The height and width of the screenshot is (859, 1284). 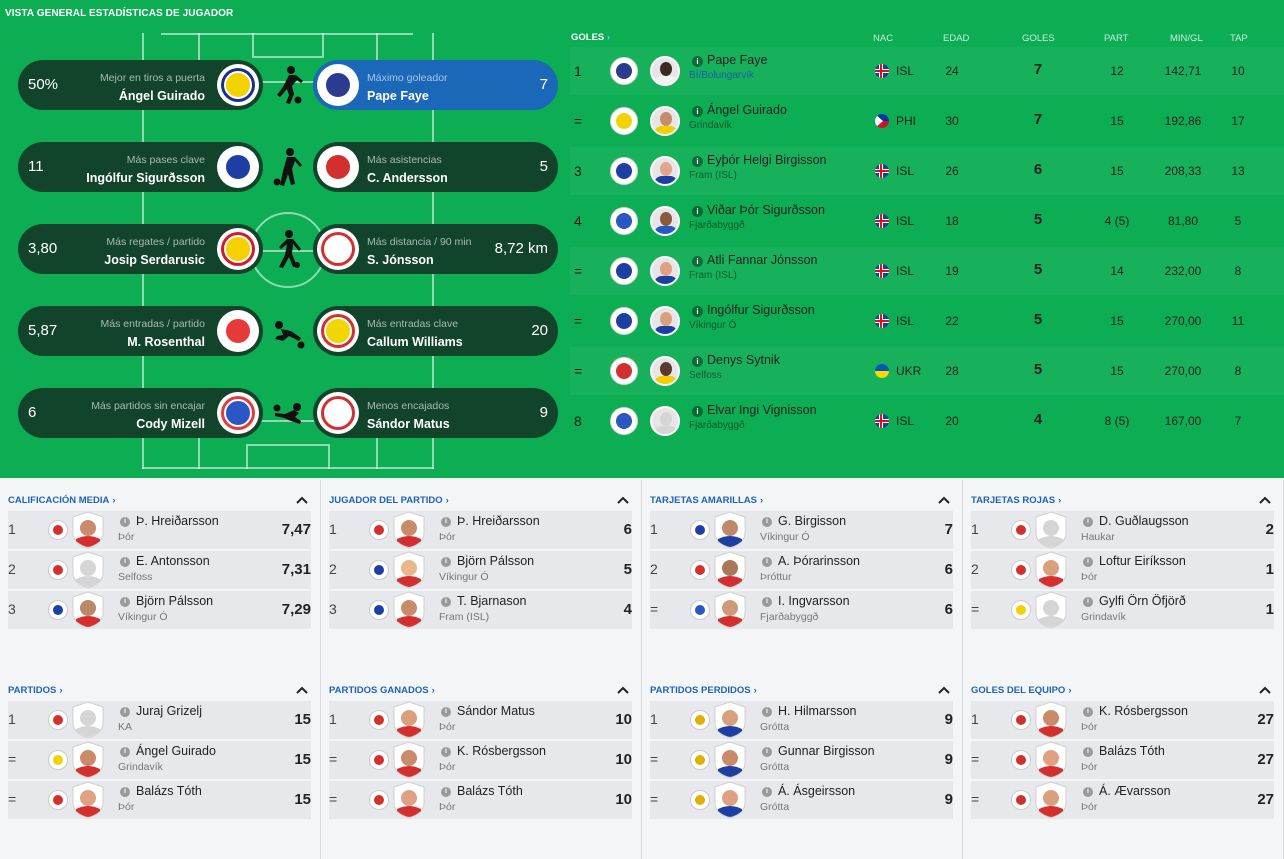 What do you see at coordinates (480, 530) in the screenshot?
I see `list-item: 1 i Þ. Hreiðarsson Þór 6` at bounding box center [480, 530].